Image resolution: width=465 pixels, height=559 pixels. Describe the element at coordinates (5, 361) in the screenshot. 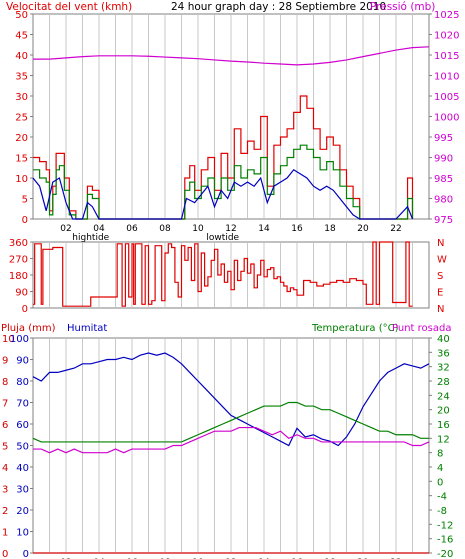

I see `rain-y-tick-label: 9` at that location.